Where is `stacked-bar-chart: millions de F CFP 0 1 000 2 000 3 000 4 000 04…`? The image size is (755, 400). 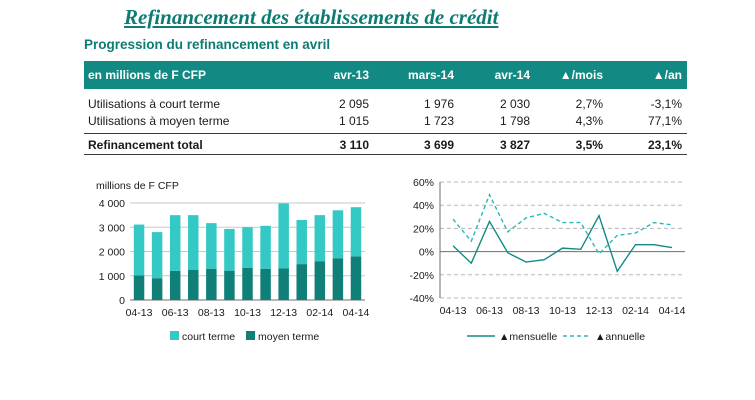 stacked-bar-chart: millions de F CFP 0 1 000 2 000 3 000 4 000 04… is located at coordinates (233, 261).